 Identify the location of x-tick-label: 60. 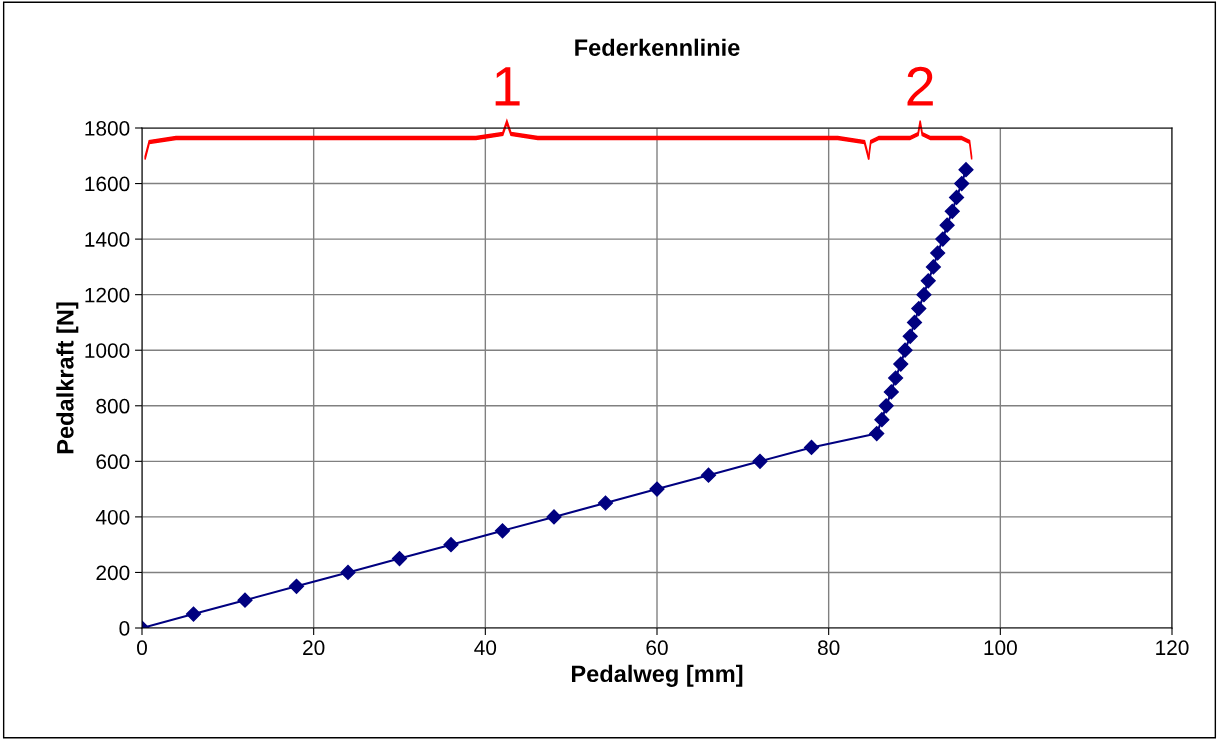
(657, 648).